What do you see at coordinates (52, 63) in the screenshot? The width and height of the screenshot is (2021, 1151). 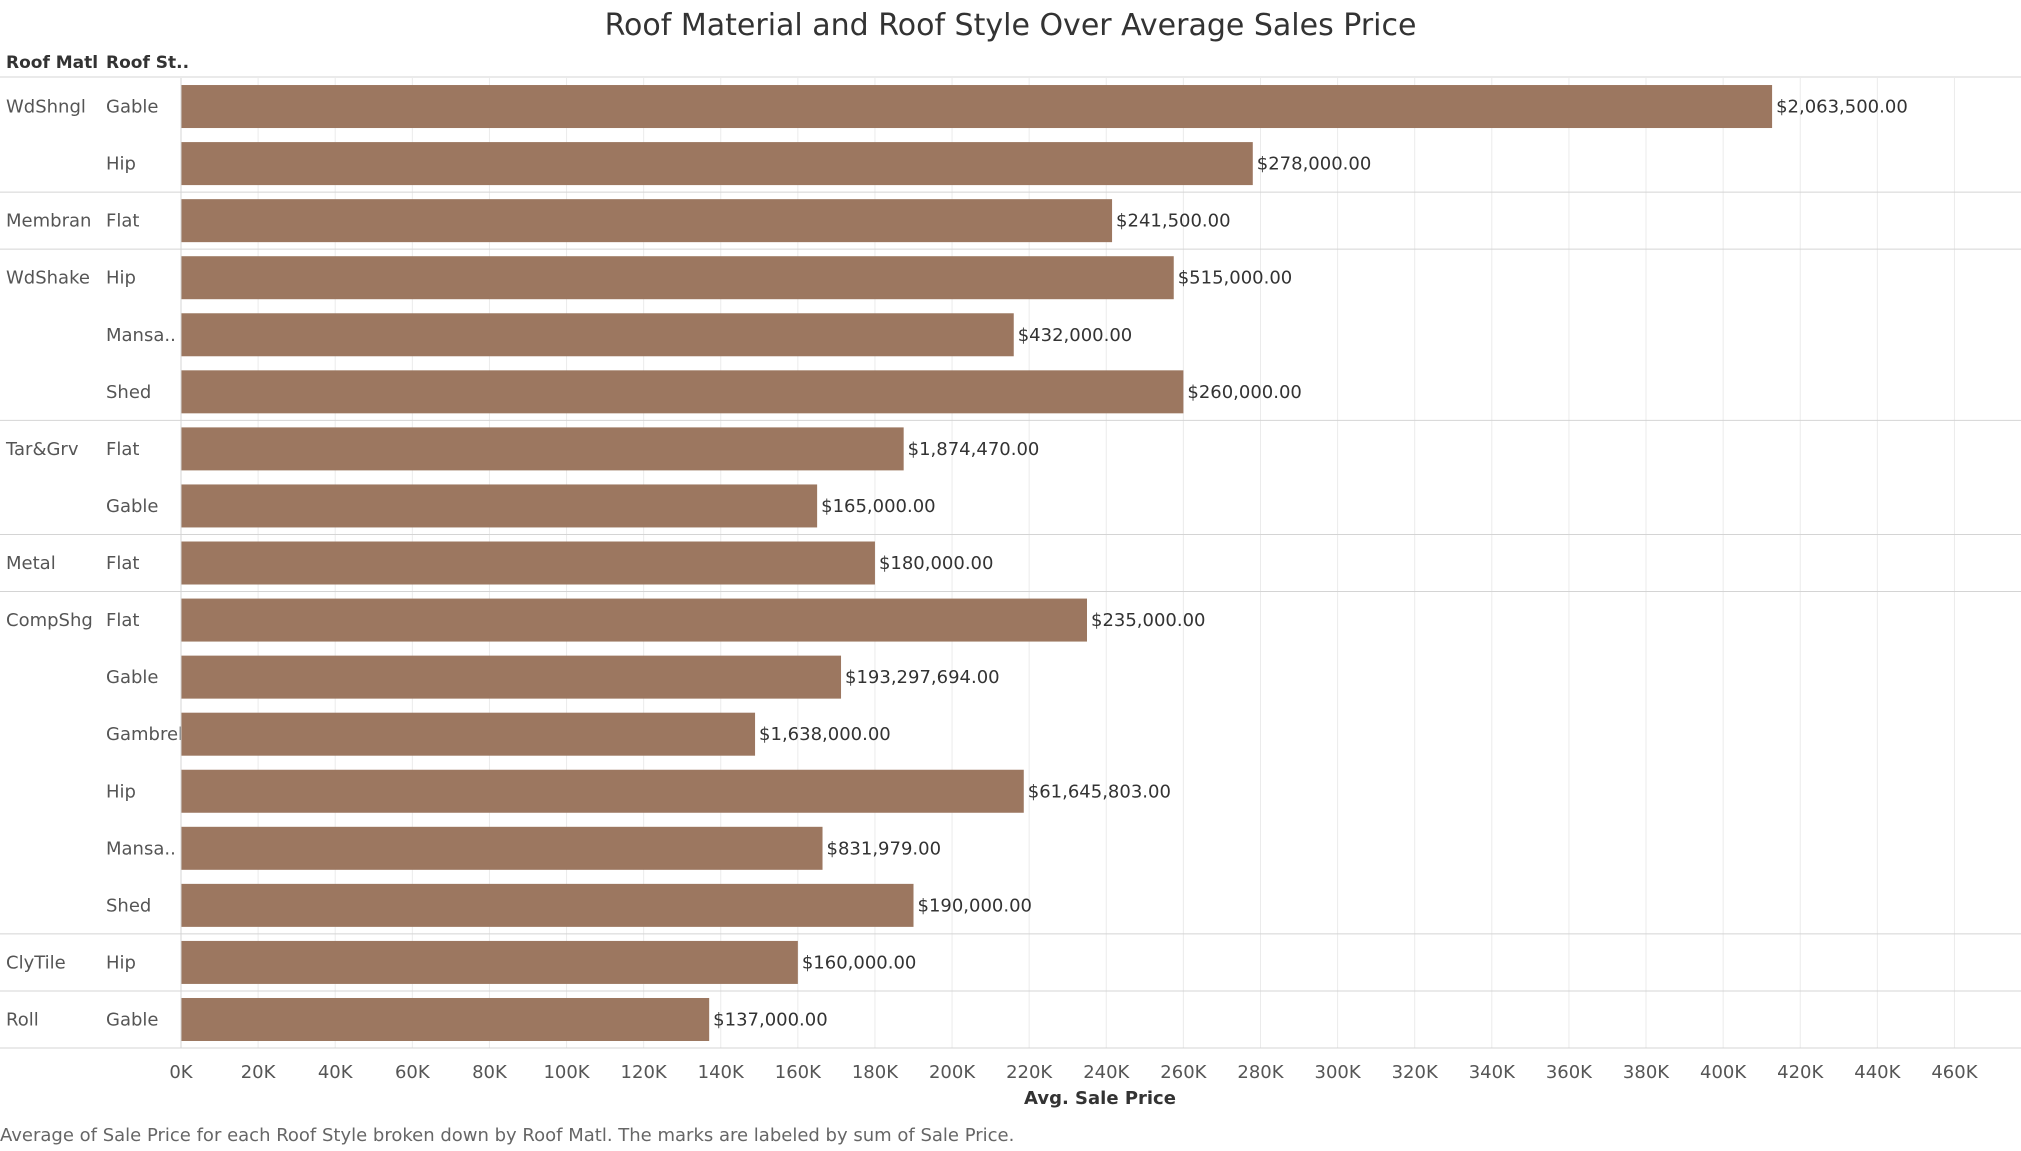 I see `roof-matl-header: Roof Matl` at bounding box center [52, 63].